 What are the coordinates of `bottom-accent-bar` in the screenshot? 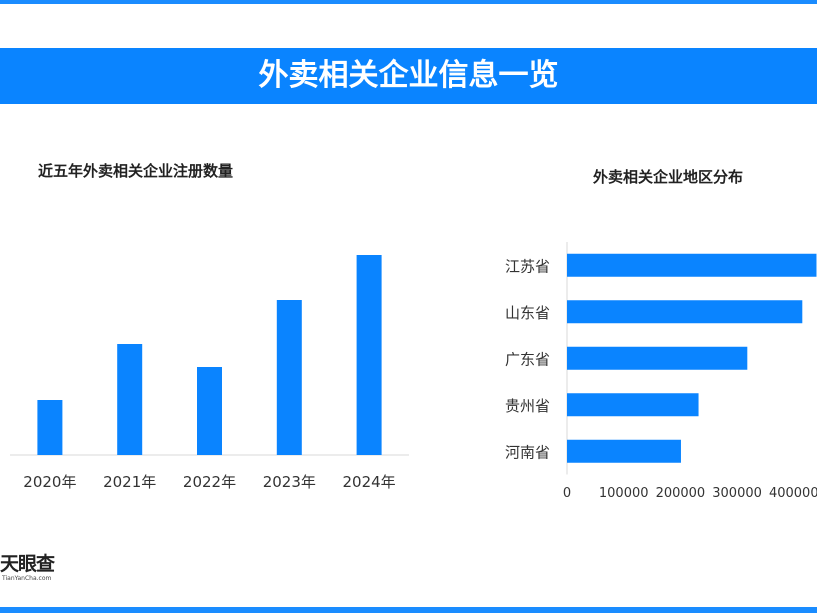 It's located at (408, 610).